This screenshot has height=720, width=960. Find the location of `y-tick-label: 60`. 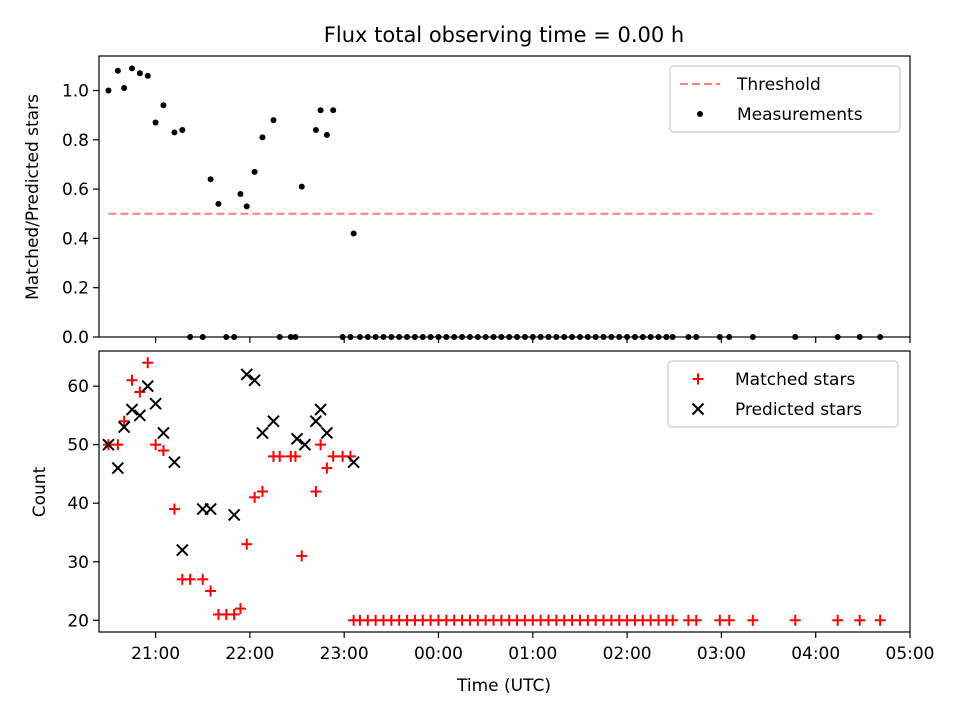

y-tick-label: 60 is located at coordinates (78, 387).